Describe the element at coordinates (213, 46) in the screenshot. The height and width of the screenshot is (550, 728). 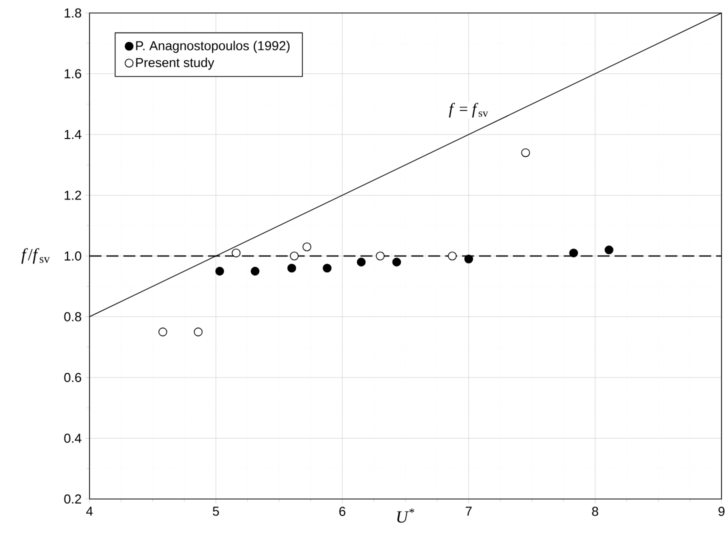
I see `legend-label: P. Anagnostopoulos (1992)` at that location.